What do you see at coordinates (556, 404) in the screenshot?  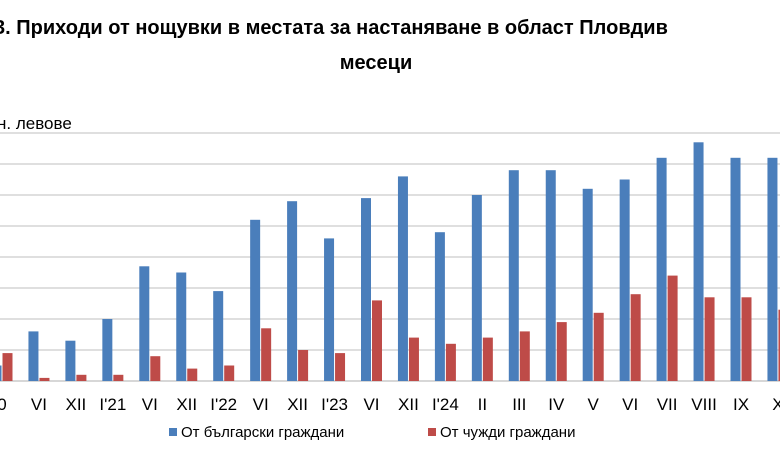 I see `x-tick-label: IV` at bounding box center [556, 404].